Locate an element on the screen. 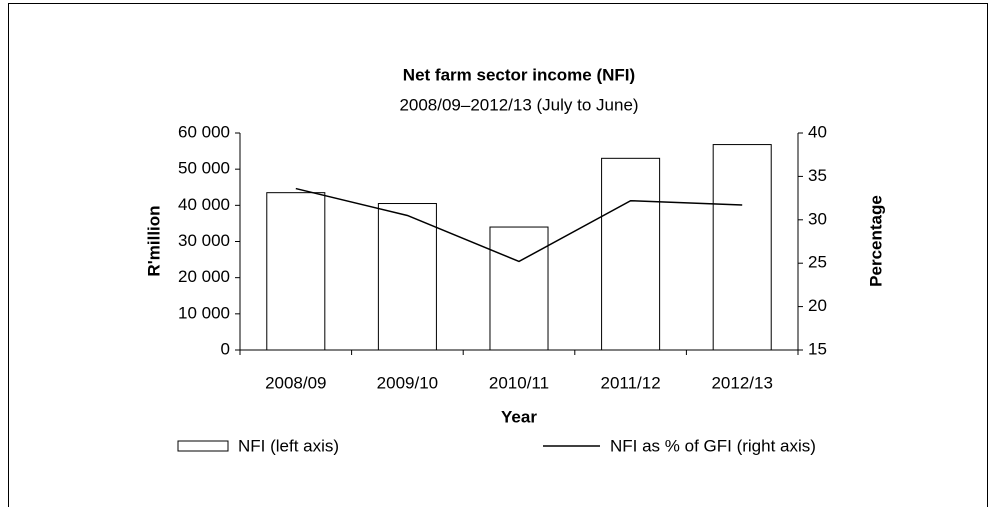 This screenshot has width=990, height=507. x-tick-label: 2009/10 is located at coordinates (407, 382).